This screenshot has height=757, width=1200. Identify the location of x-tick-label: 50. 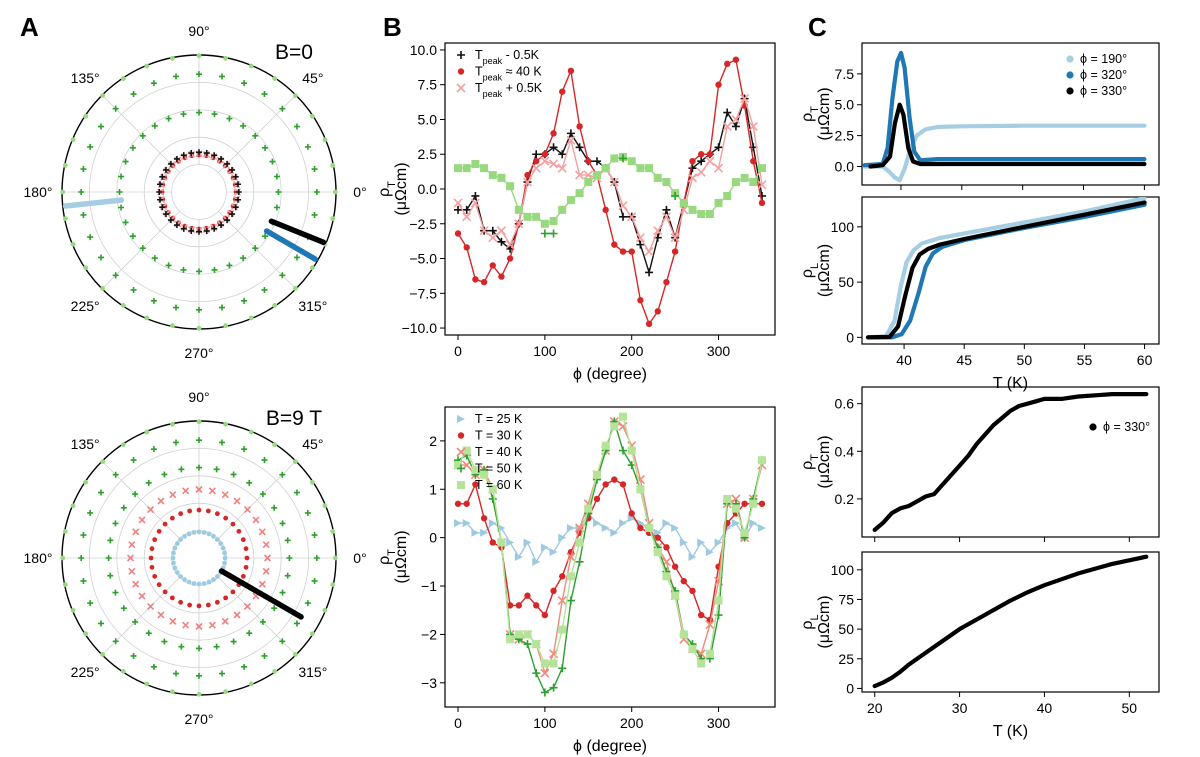
(1130, 708).